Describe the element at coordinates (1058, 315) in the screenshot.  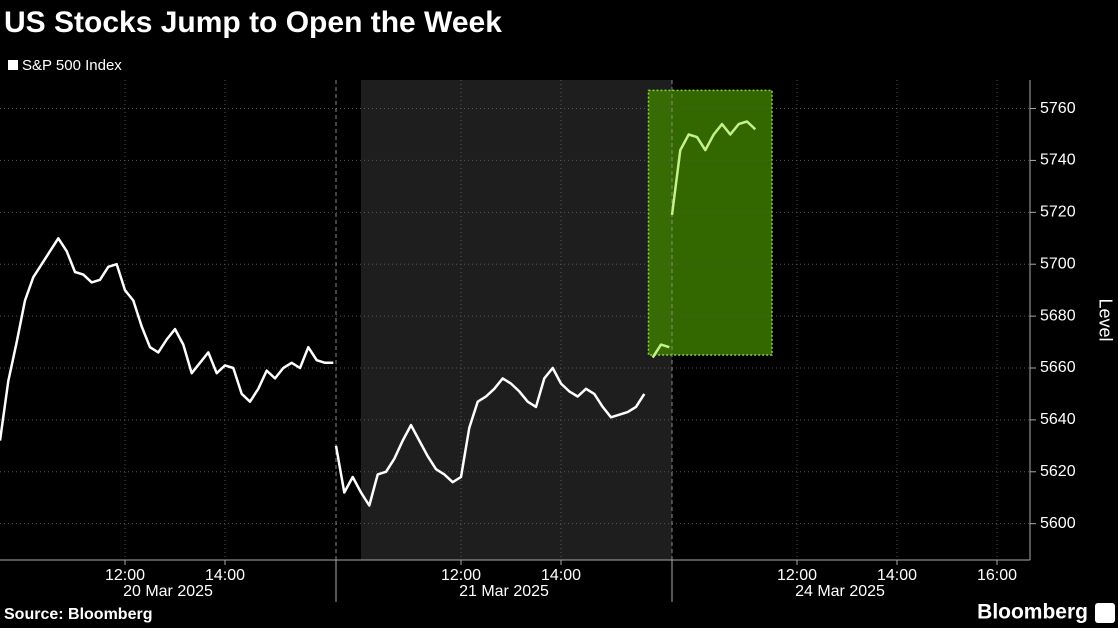
I see `y-tick-label: 5680` at that location.